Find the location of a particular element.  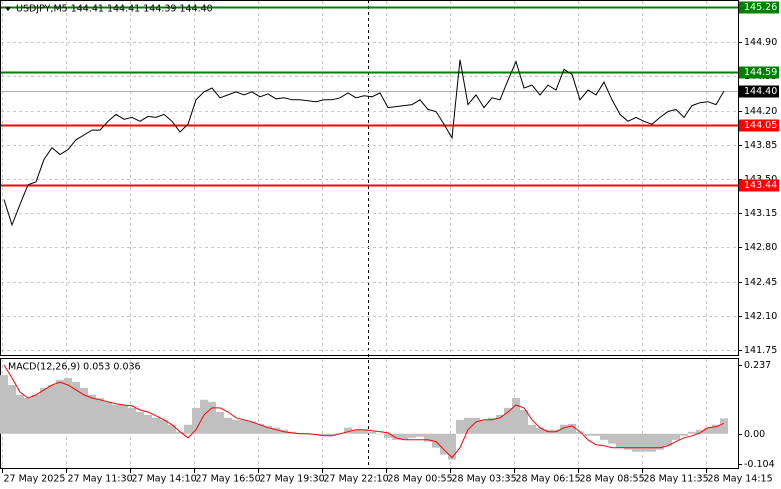

last-price-bg is located at coordinates (759, 91).